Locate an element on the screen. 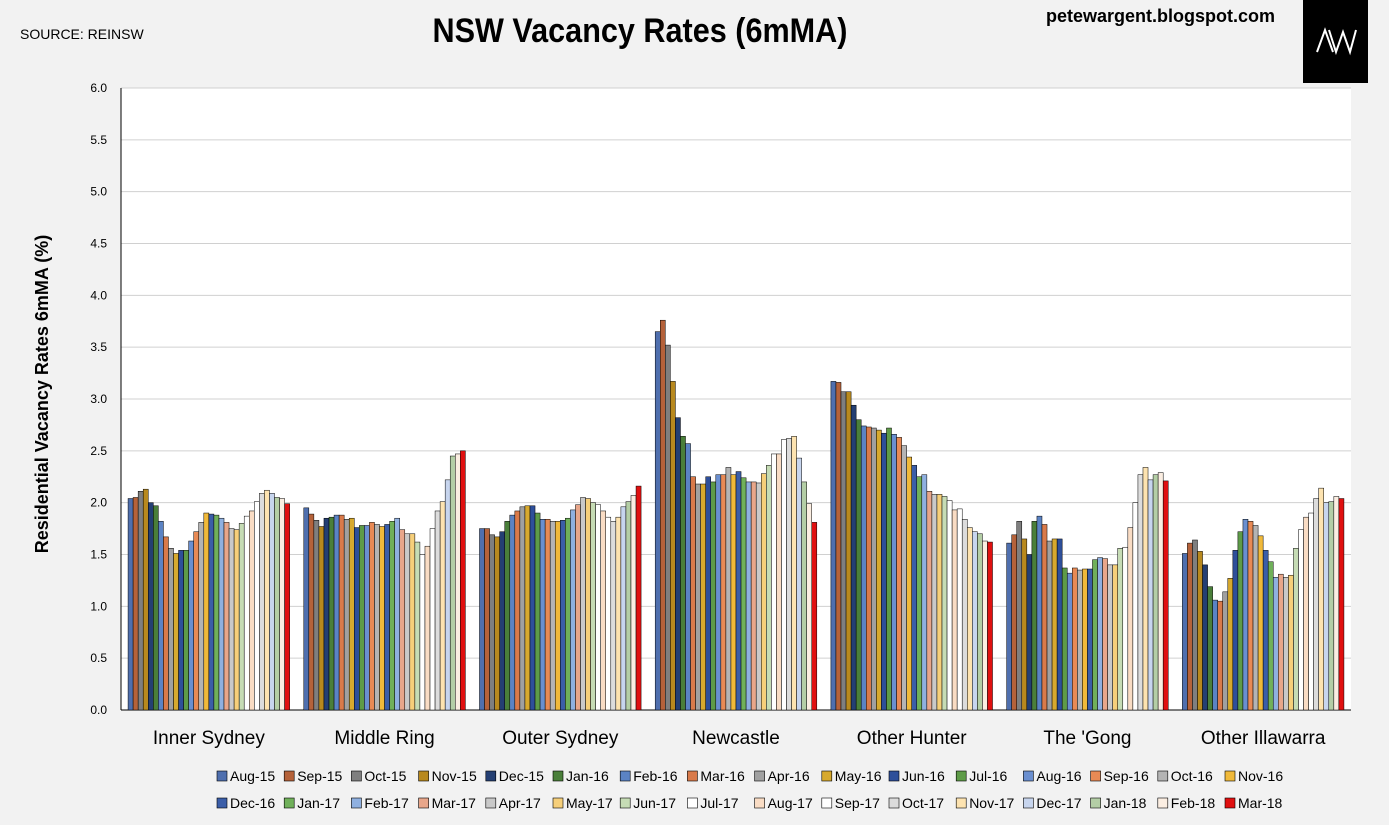  legend-label: Dec-17 is located at coordinates (1058, 803).